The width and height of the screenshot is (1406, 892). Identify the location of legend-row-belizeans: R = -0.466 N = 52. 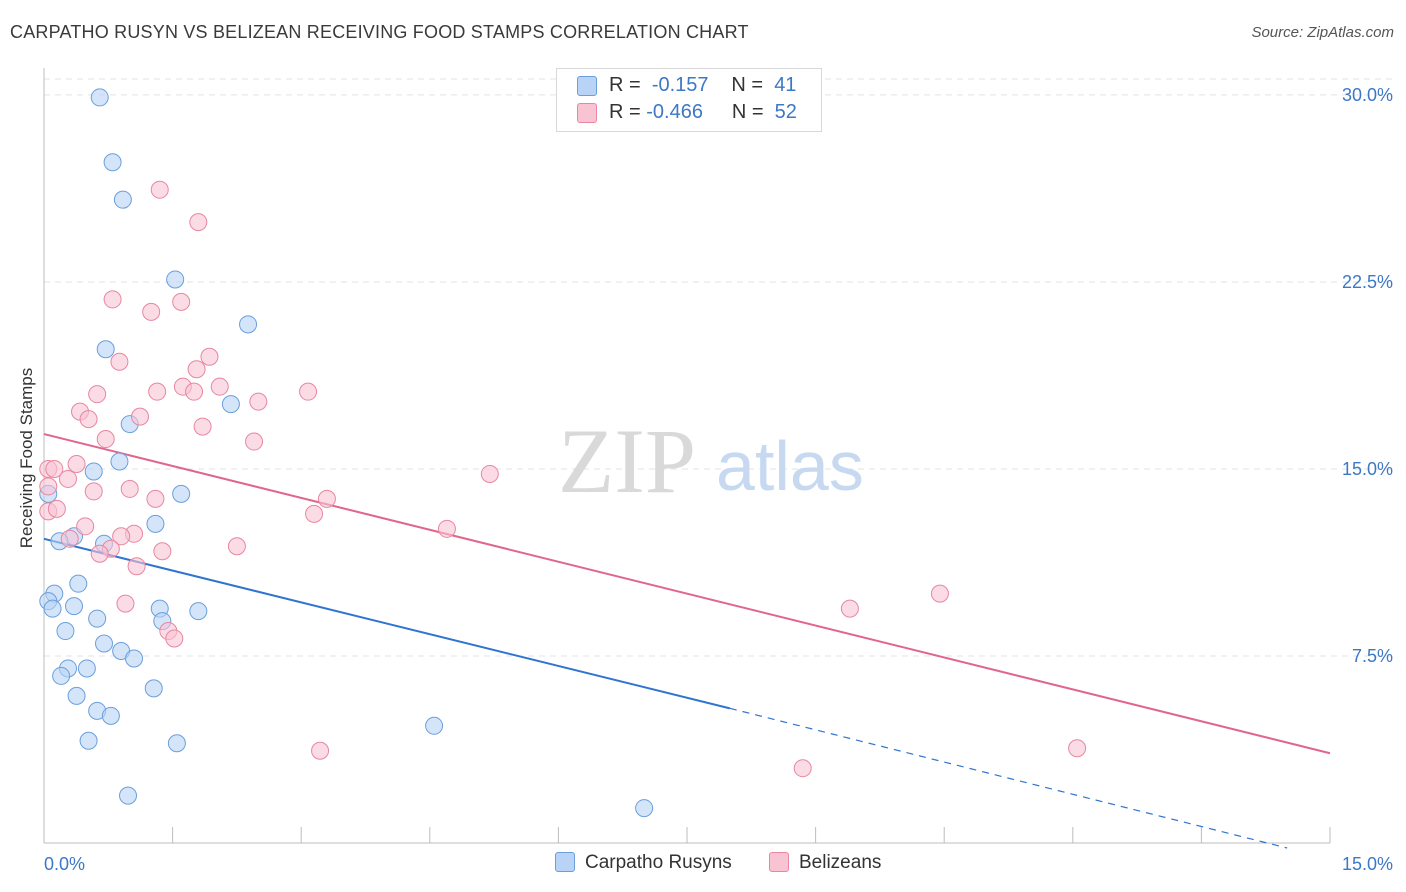
(687, 114).